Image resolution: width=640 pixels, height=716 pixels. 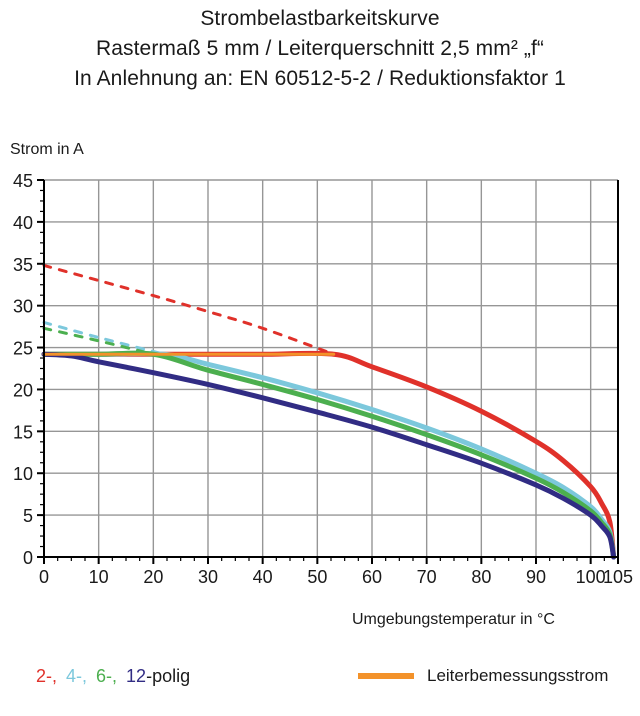 What do you see at coordinates (518, 675) in the screenshot?
I see `legend-item-limit-label: Leiterbemessungsstrom` at bounding box center [518, 675].